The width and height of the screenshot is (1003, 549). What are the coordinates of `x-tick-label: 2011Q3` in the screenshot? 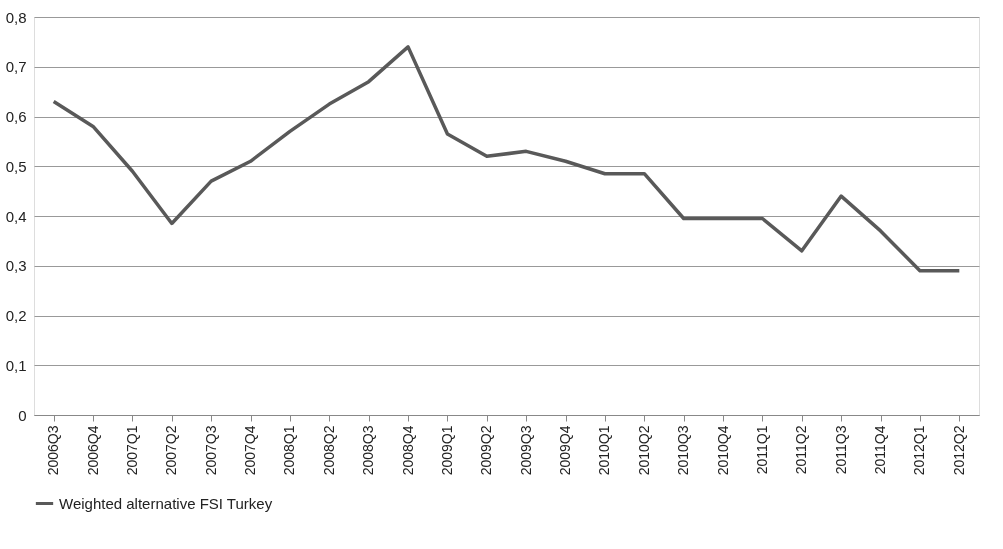 It's located at (840, 450).